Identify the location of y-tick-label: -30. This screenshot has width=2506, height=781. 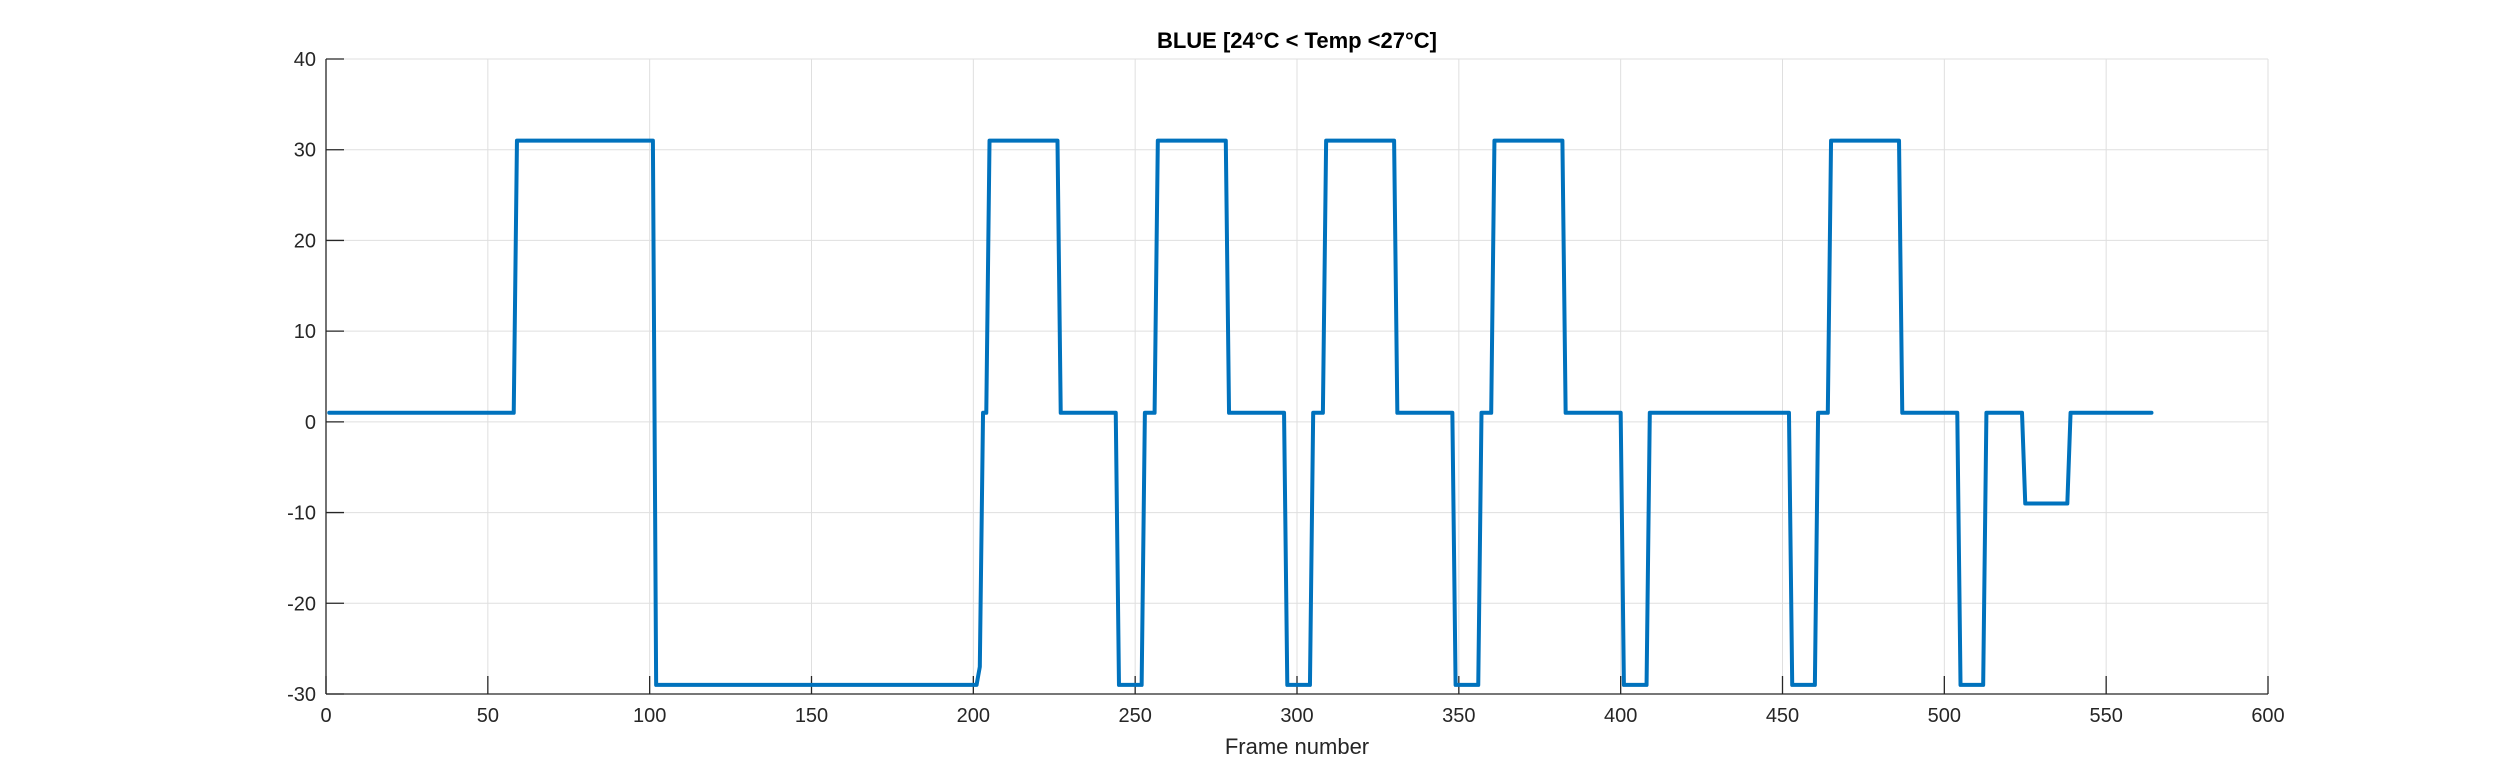
(301, 695).